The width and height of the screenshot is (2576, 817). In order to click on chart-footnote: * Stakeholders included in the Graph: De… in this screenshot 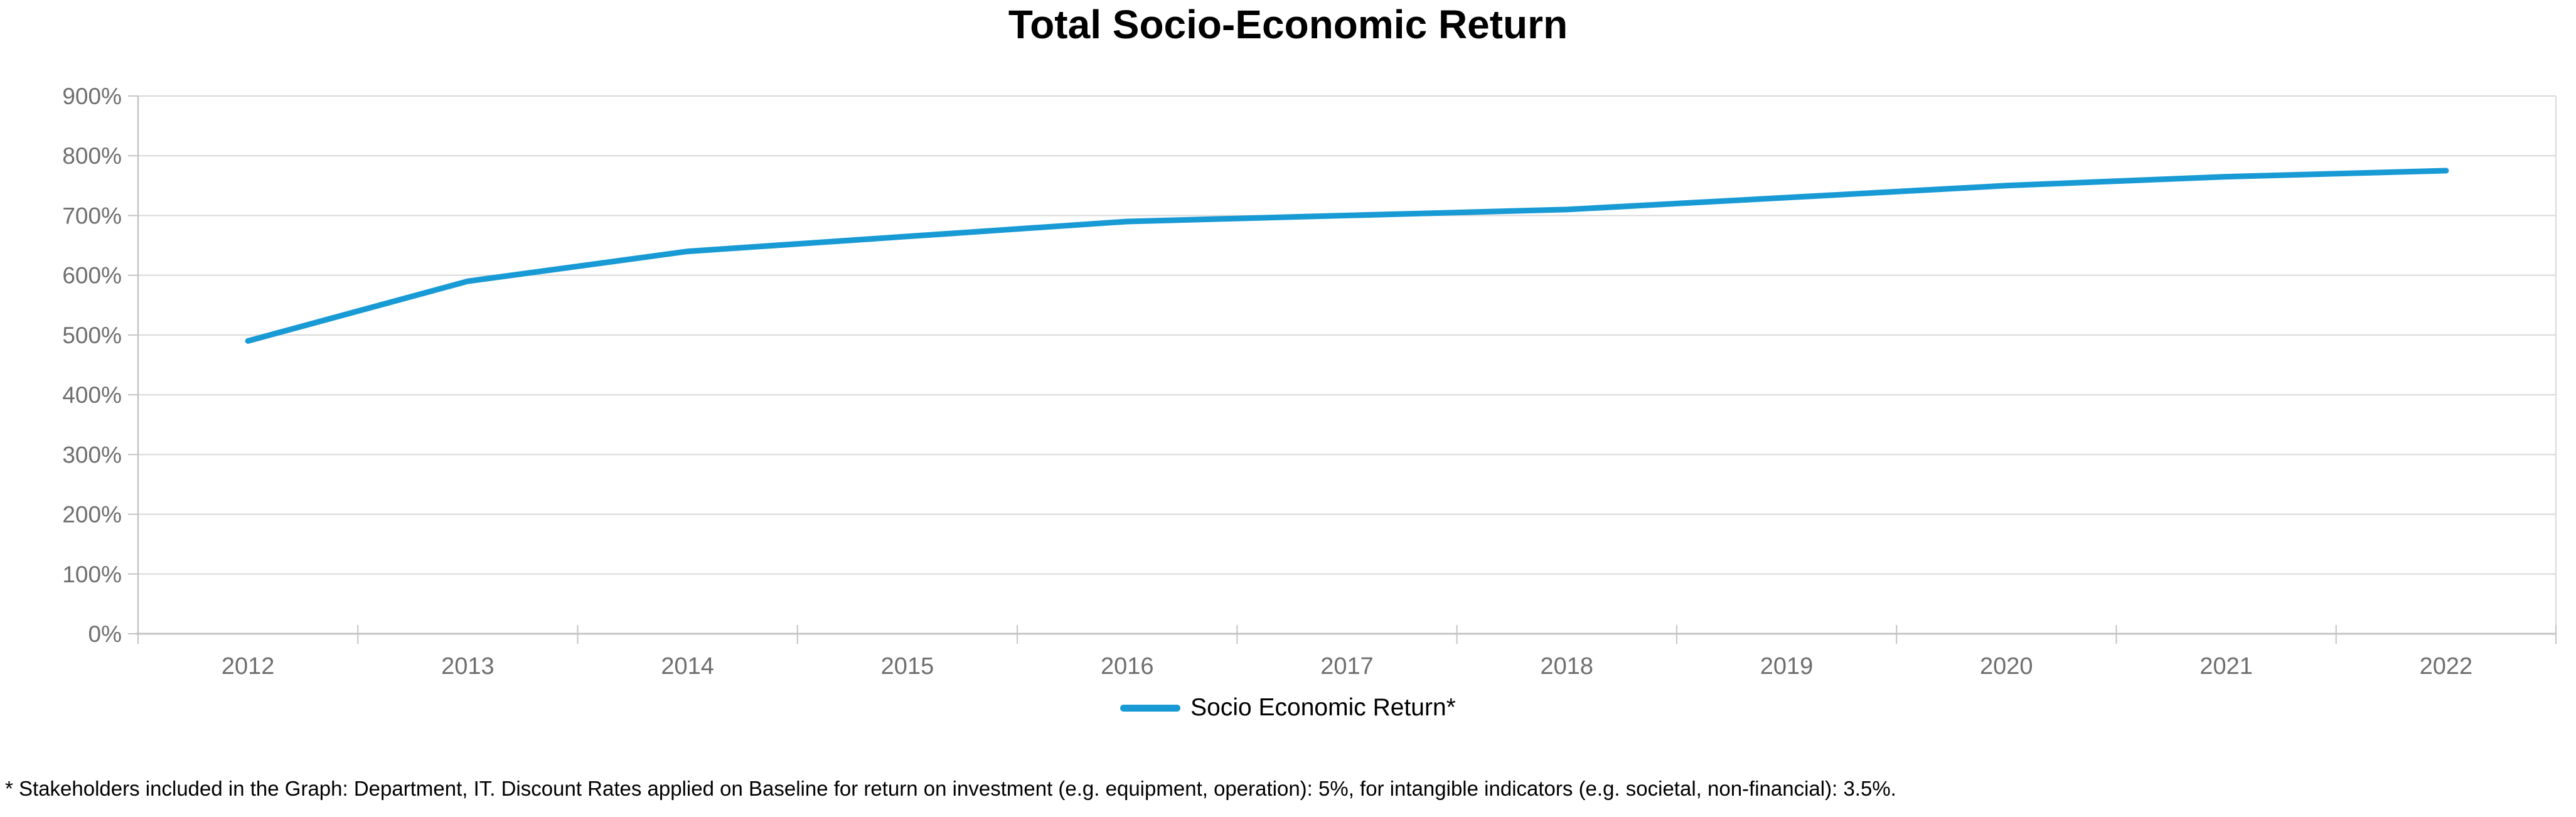, I will do `click(950, 788)`.